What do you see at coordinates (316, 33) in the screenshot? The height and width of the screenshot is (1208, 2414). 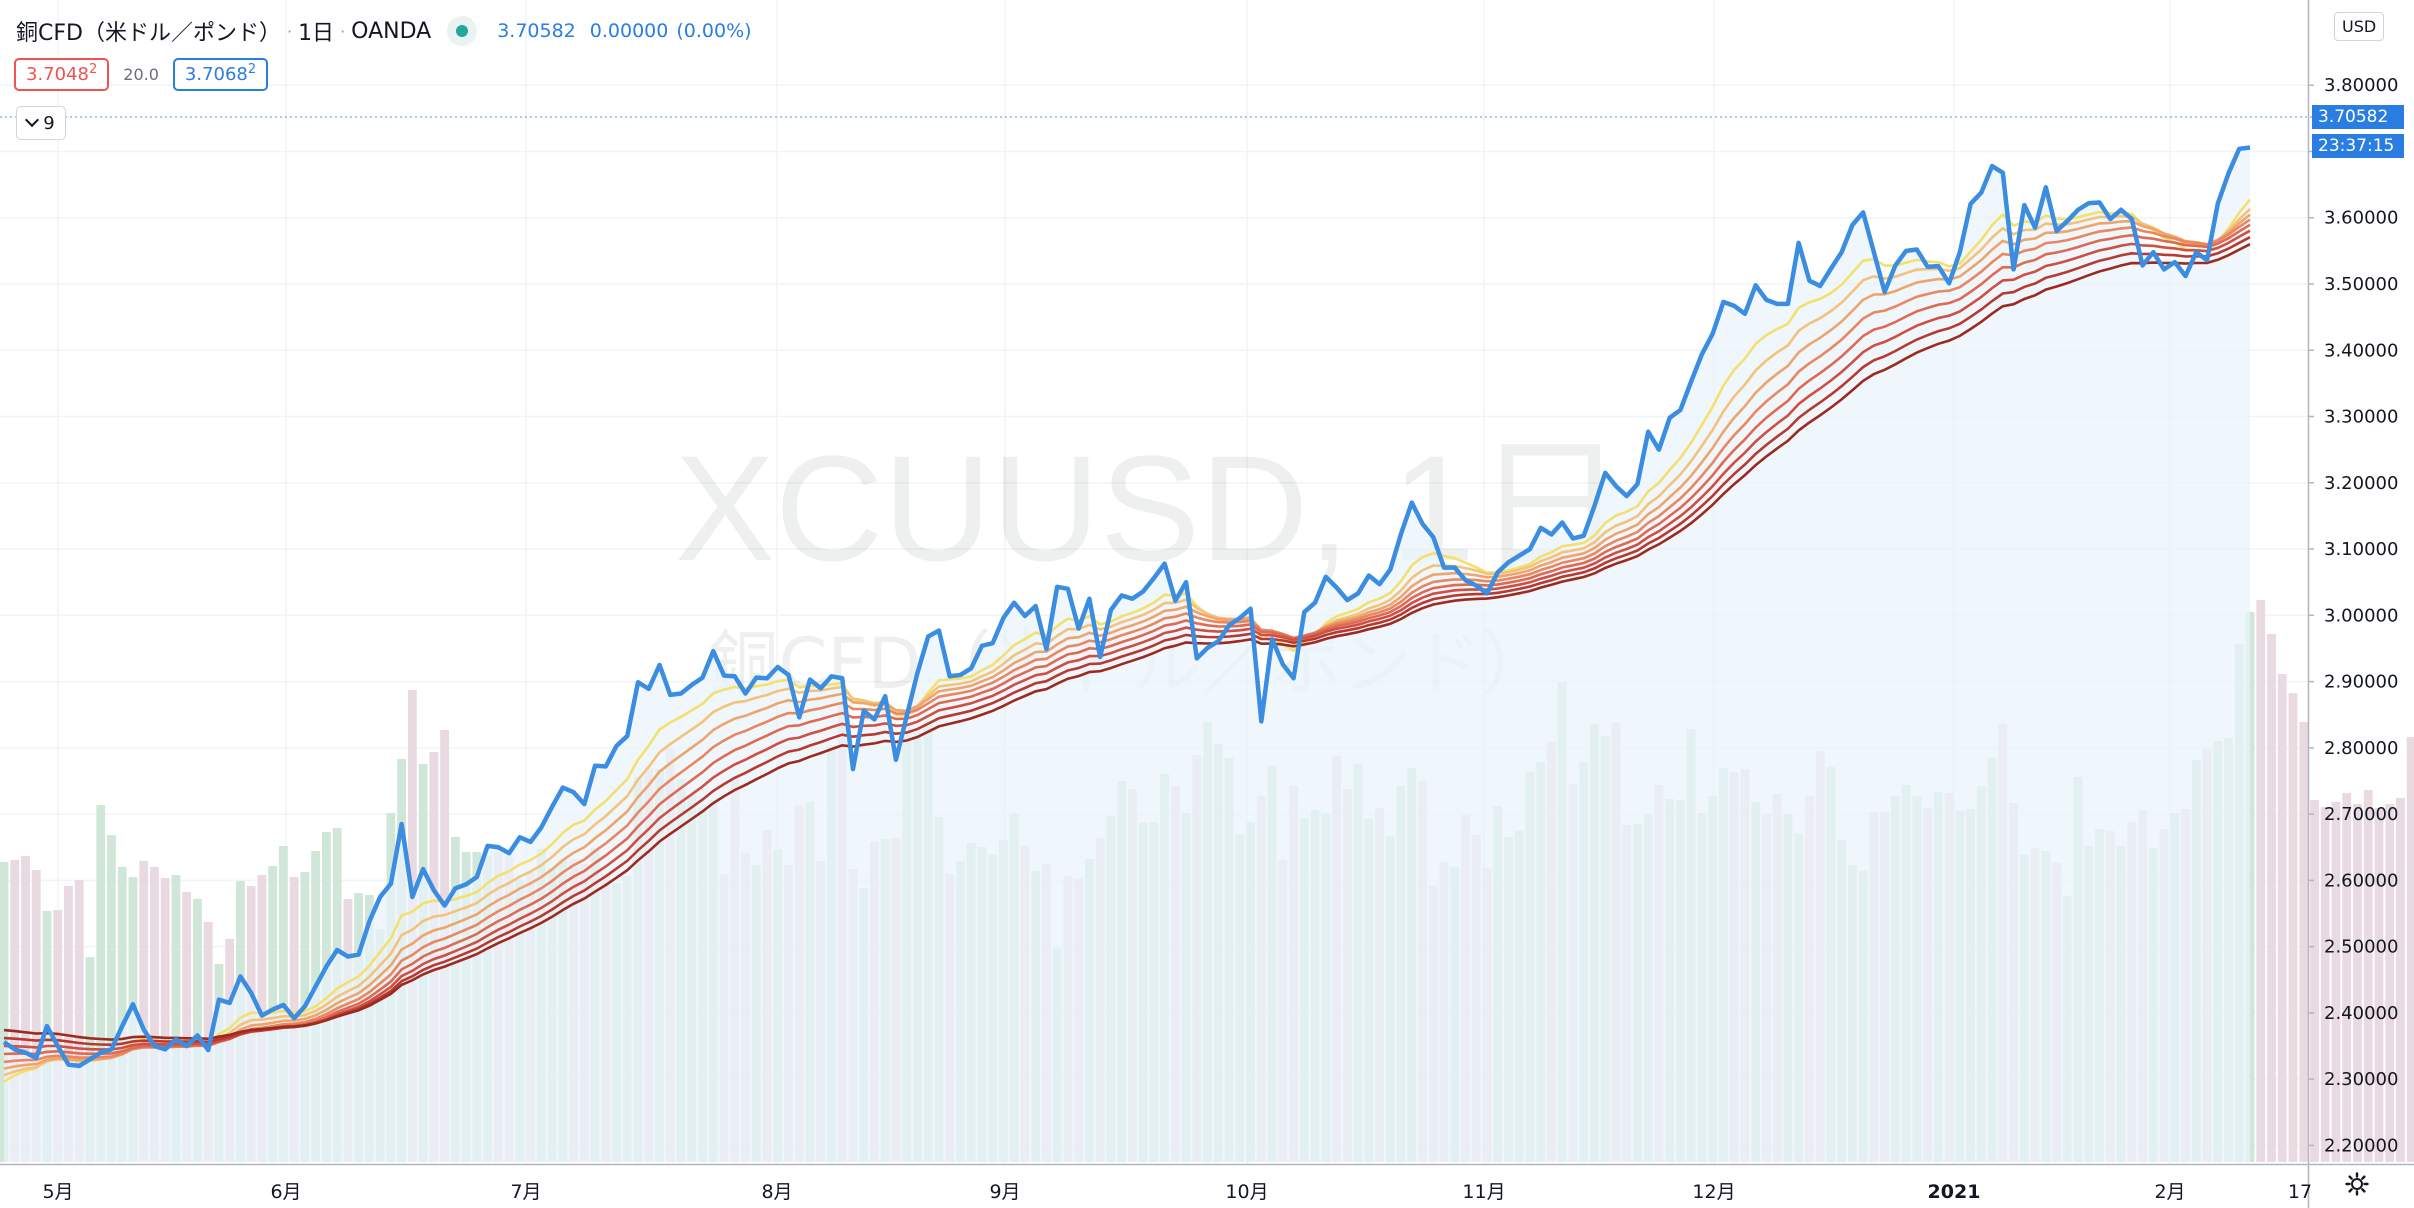 I see `interval-label: 1日` at bounding box center [316, 33].